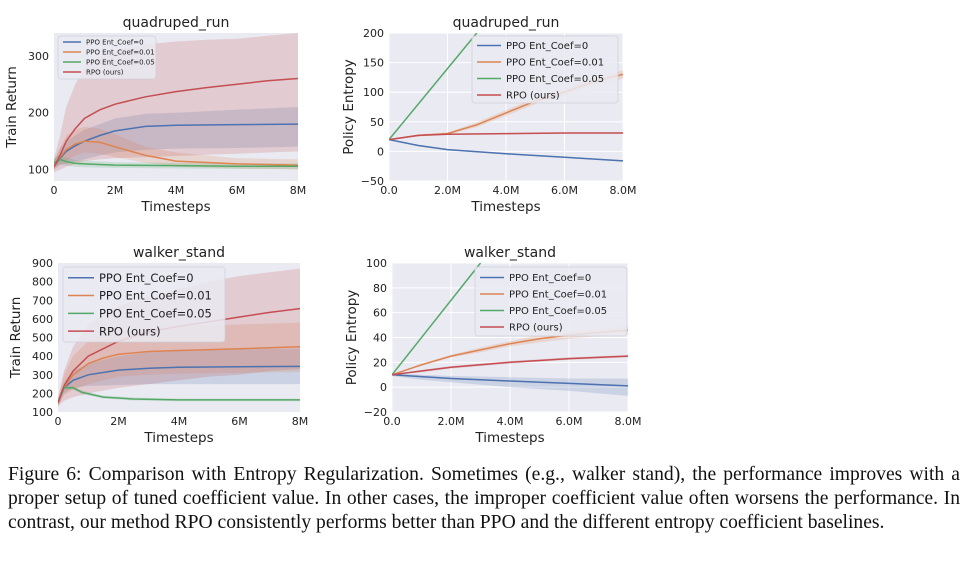 The height and width of the screenshot is (583, 969). Describe the element at coordinates (42, 319) in the screenshot. I see `y-tick-label: 600` at that location.